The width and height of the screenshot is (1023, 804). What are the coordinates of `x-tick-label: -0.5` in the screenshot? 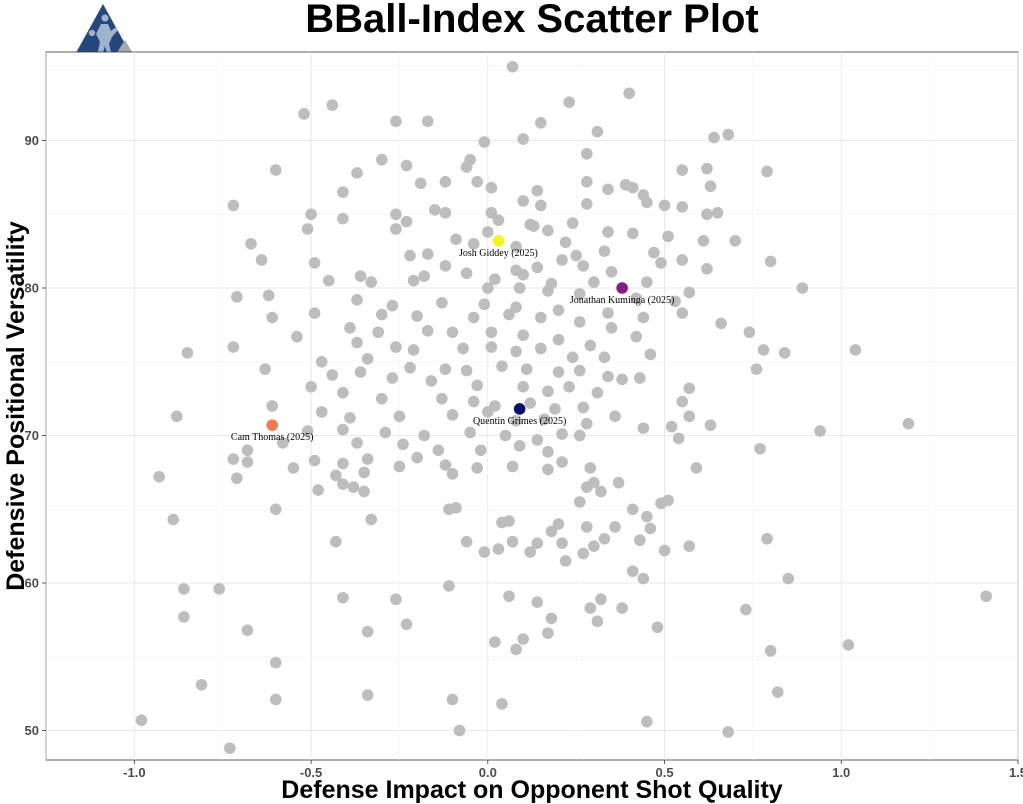 It's located at (311, 772).